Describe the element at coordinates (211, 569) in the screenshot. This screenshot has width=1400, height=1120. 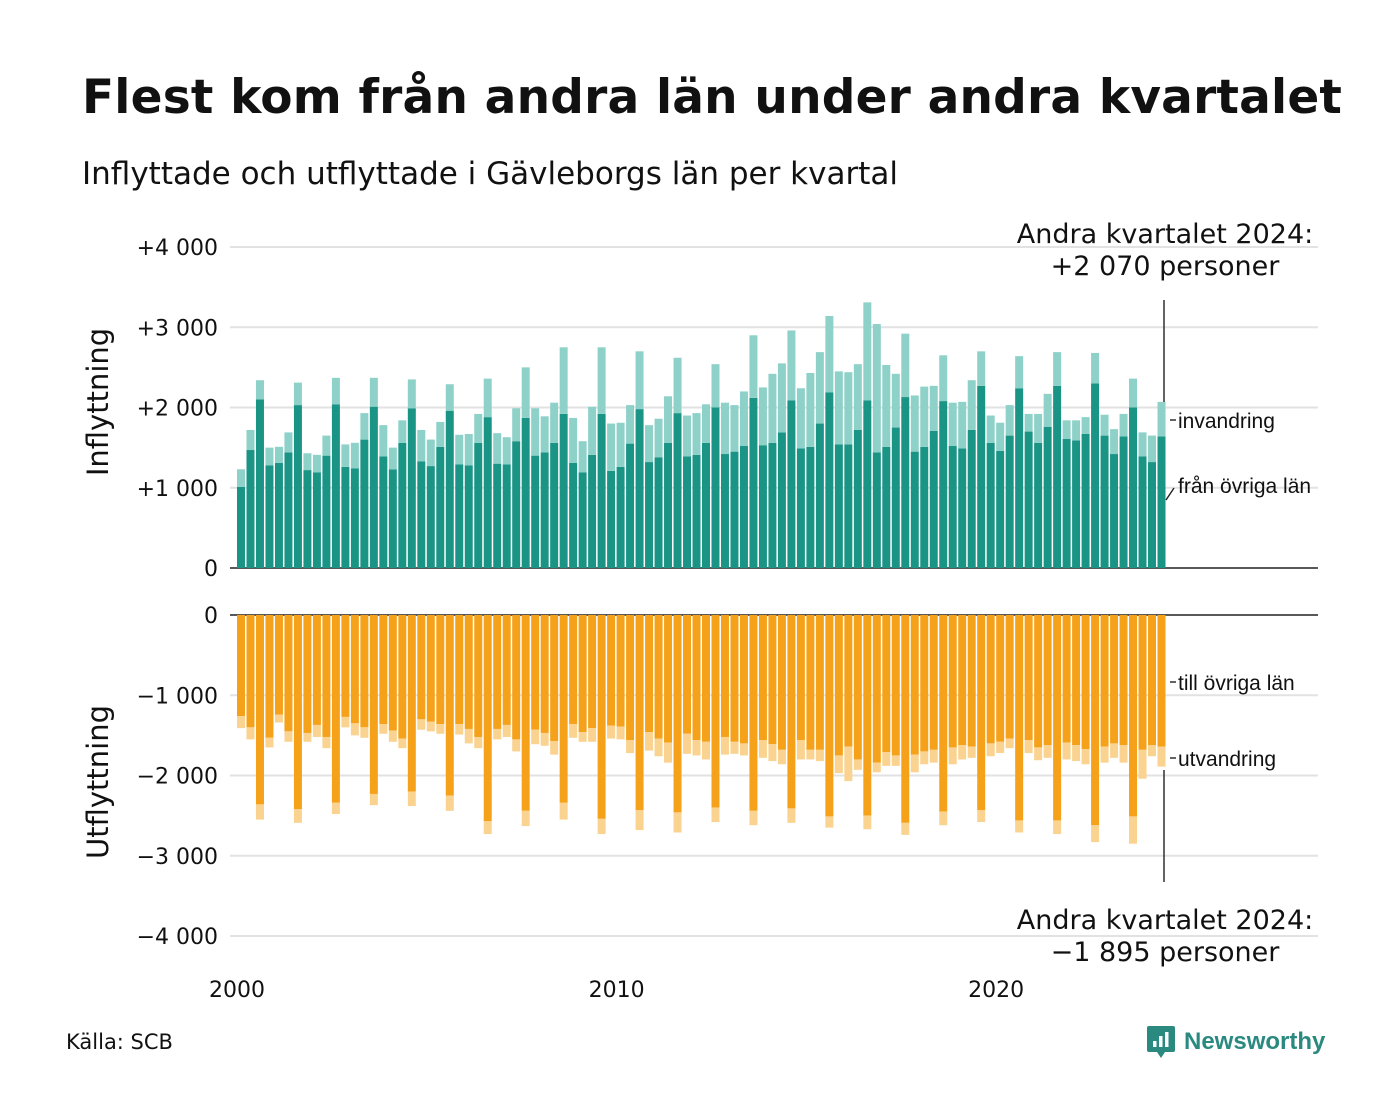
I see `y-tick-label-top: 0` at that location.